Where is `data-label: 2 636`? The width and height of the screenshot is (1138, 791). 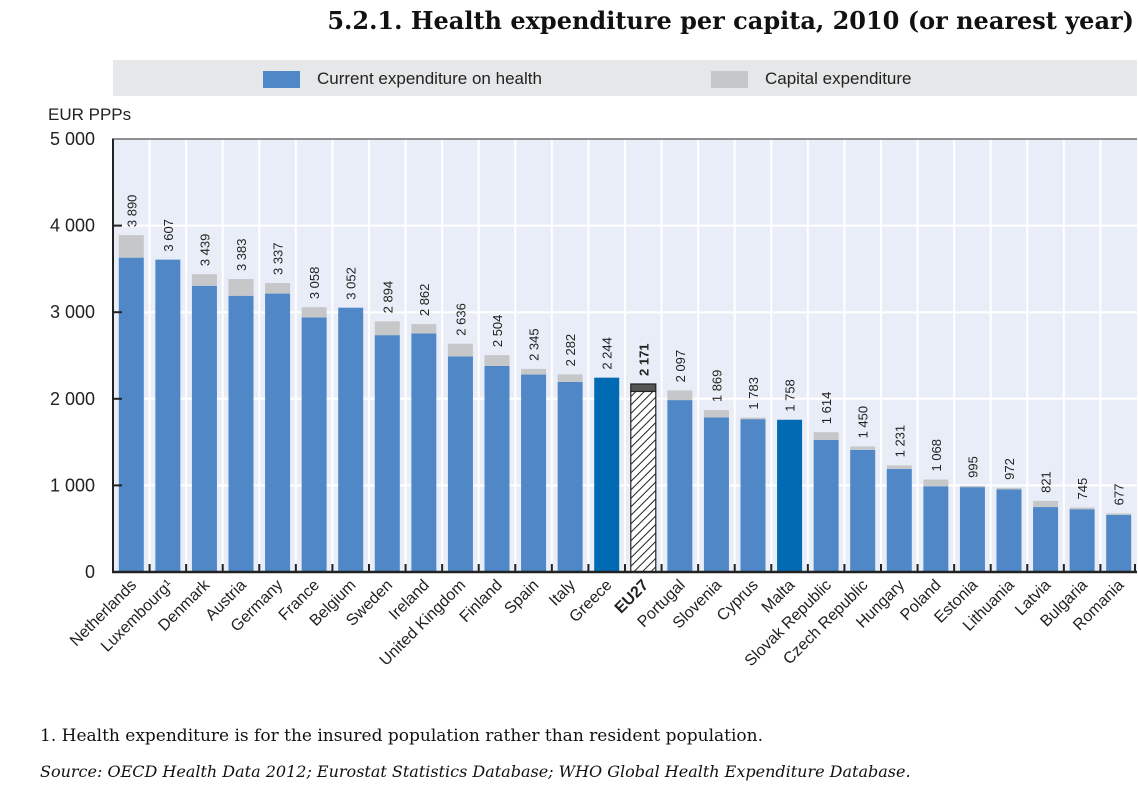 data-label: 2 636 is located at coordinates (460, 319).